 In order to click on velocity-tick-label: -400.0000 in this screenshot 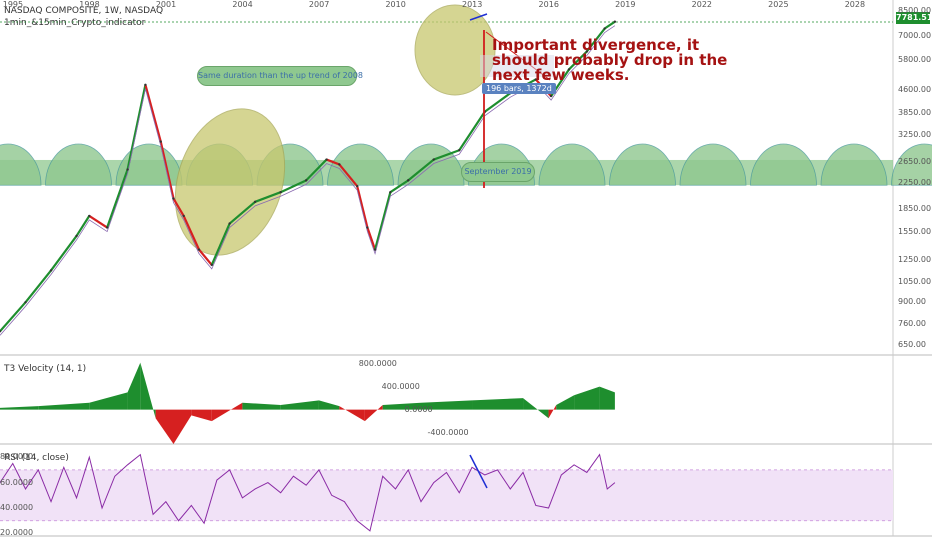, I will do `click(448, 432)`.